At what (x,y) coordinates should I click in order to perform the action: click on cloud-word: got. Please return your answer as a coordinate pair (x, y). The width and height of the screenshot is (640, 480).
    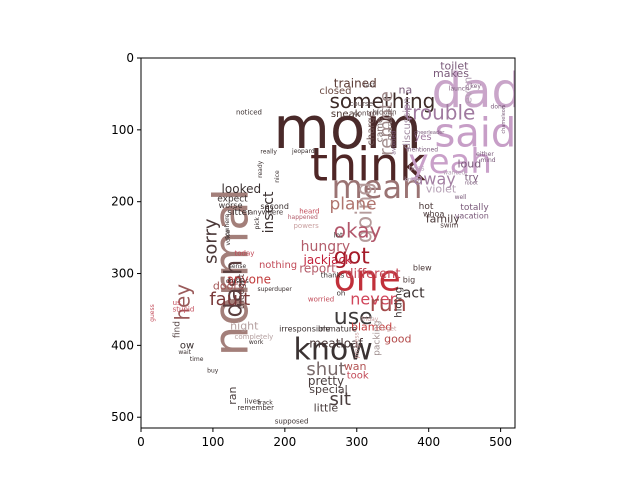
    Looking at the image, I should click on (352, 257).